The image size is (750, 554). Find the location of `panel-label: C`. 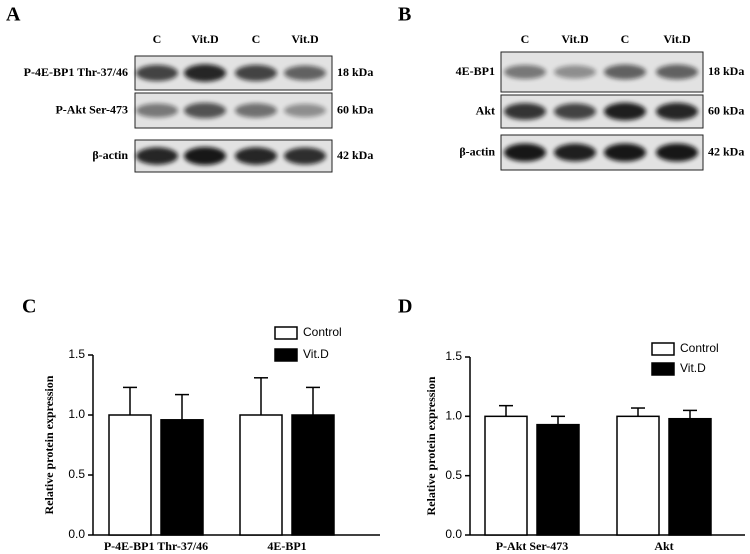

panel-label: C is located at coordinates (29, 307).